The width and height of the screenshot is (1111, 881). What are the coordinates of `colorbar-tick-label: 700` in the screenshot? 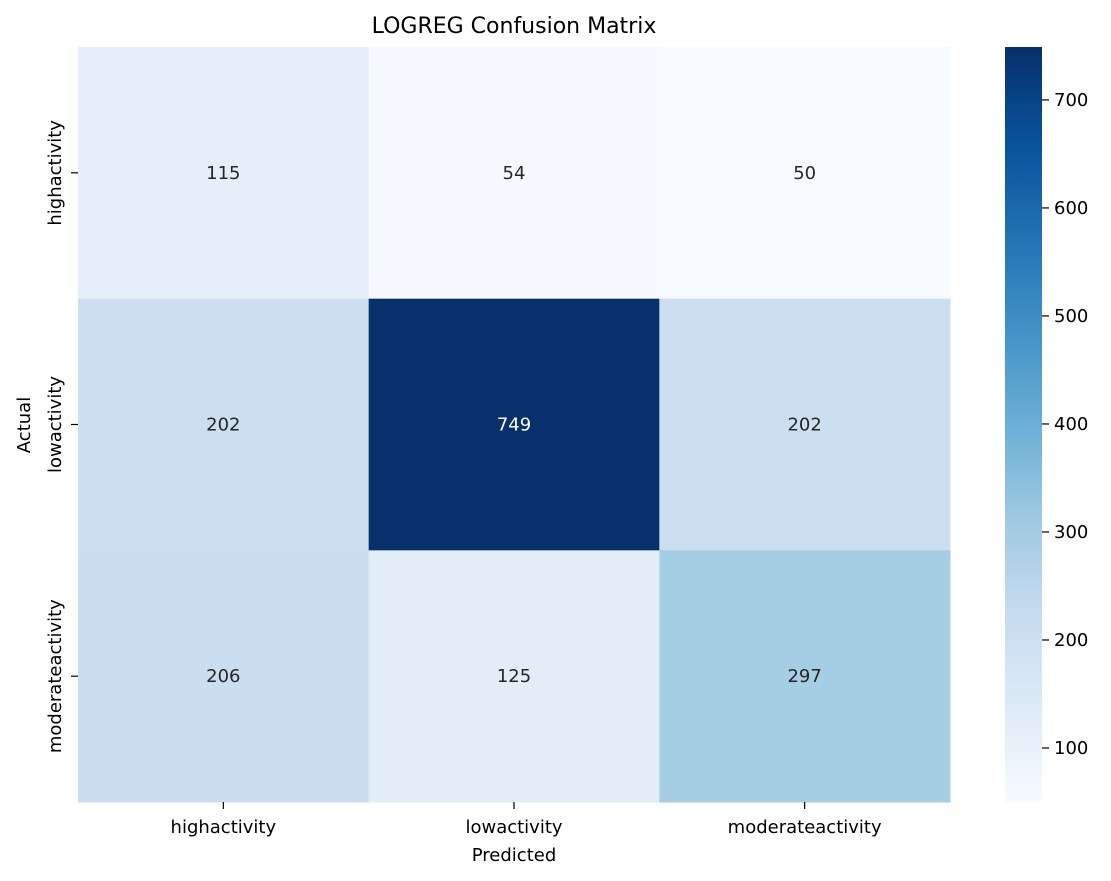 It's located at (1071, 100).